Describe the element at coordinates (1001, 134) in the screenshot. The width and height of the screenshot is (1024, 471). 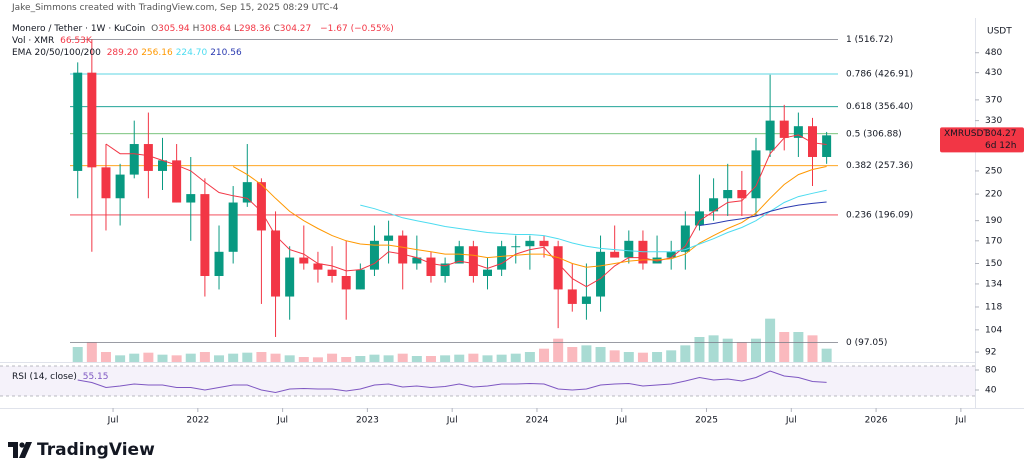
I see `badge-price: 304.27` at that location.